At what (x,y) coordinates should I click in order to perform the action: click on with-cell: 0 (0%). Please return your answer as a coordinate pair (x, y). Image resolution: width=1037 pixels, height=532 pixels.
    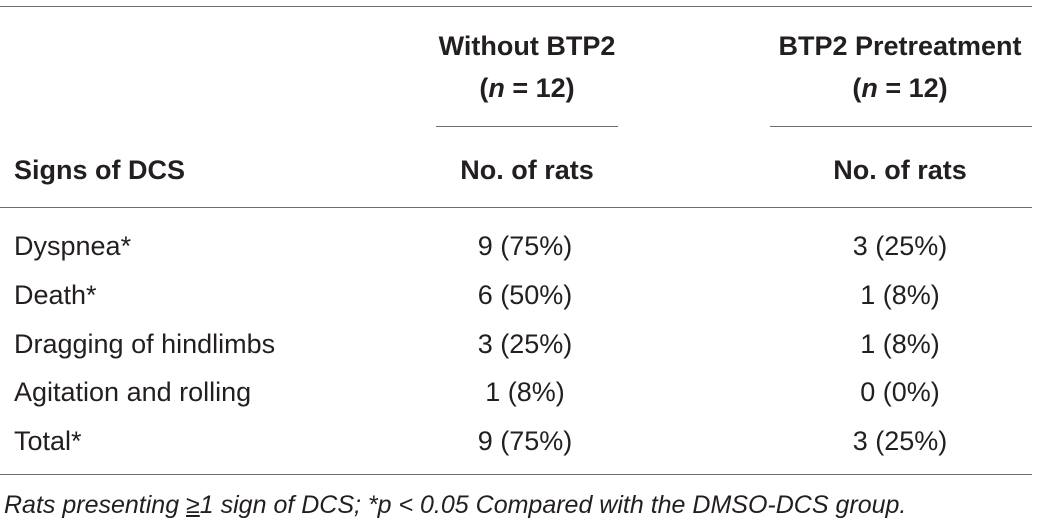
    Looking at the image, I should click on (900, 392).